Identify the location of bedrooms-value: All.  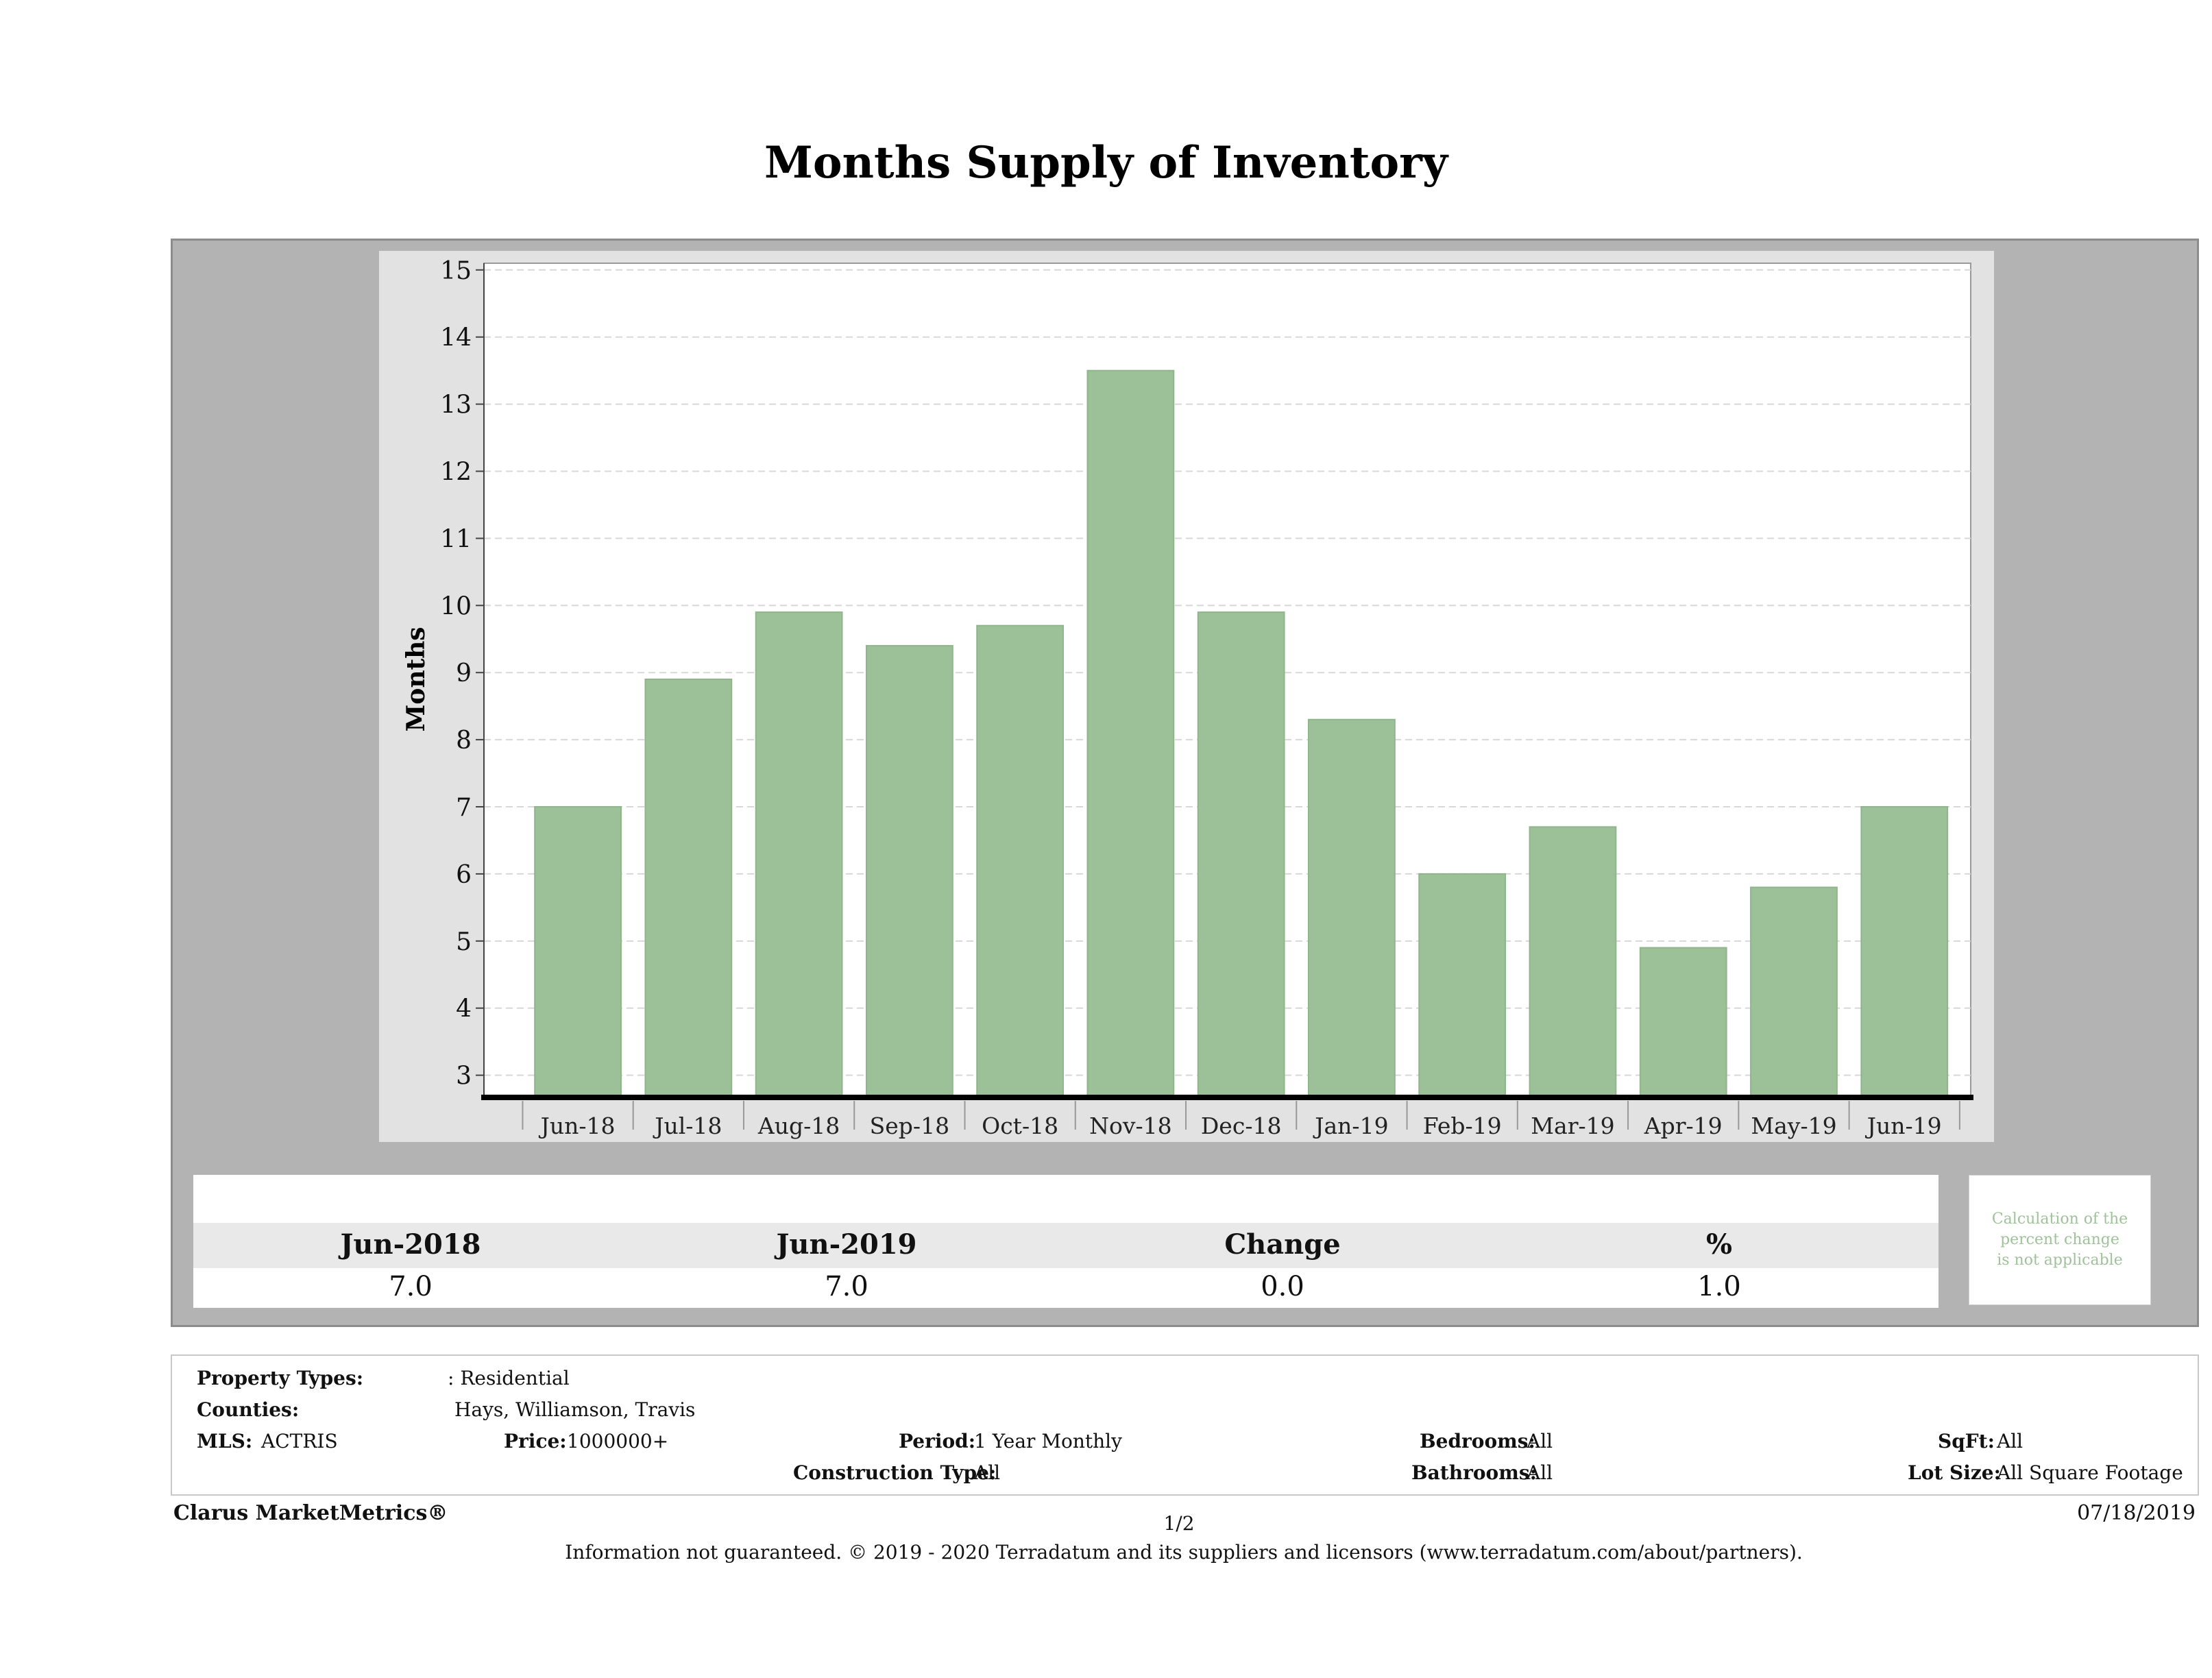
(1540, 1441).